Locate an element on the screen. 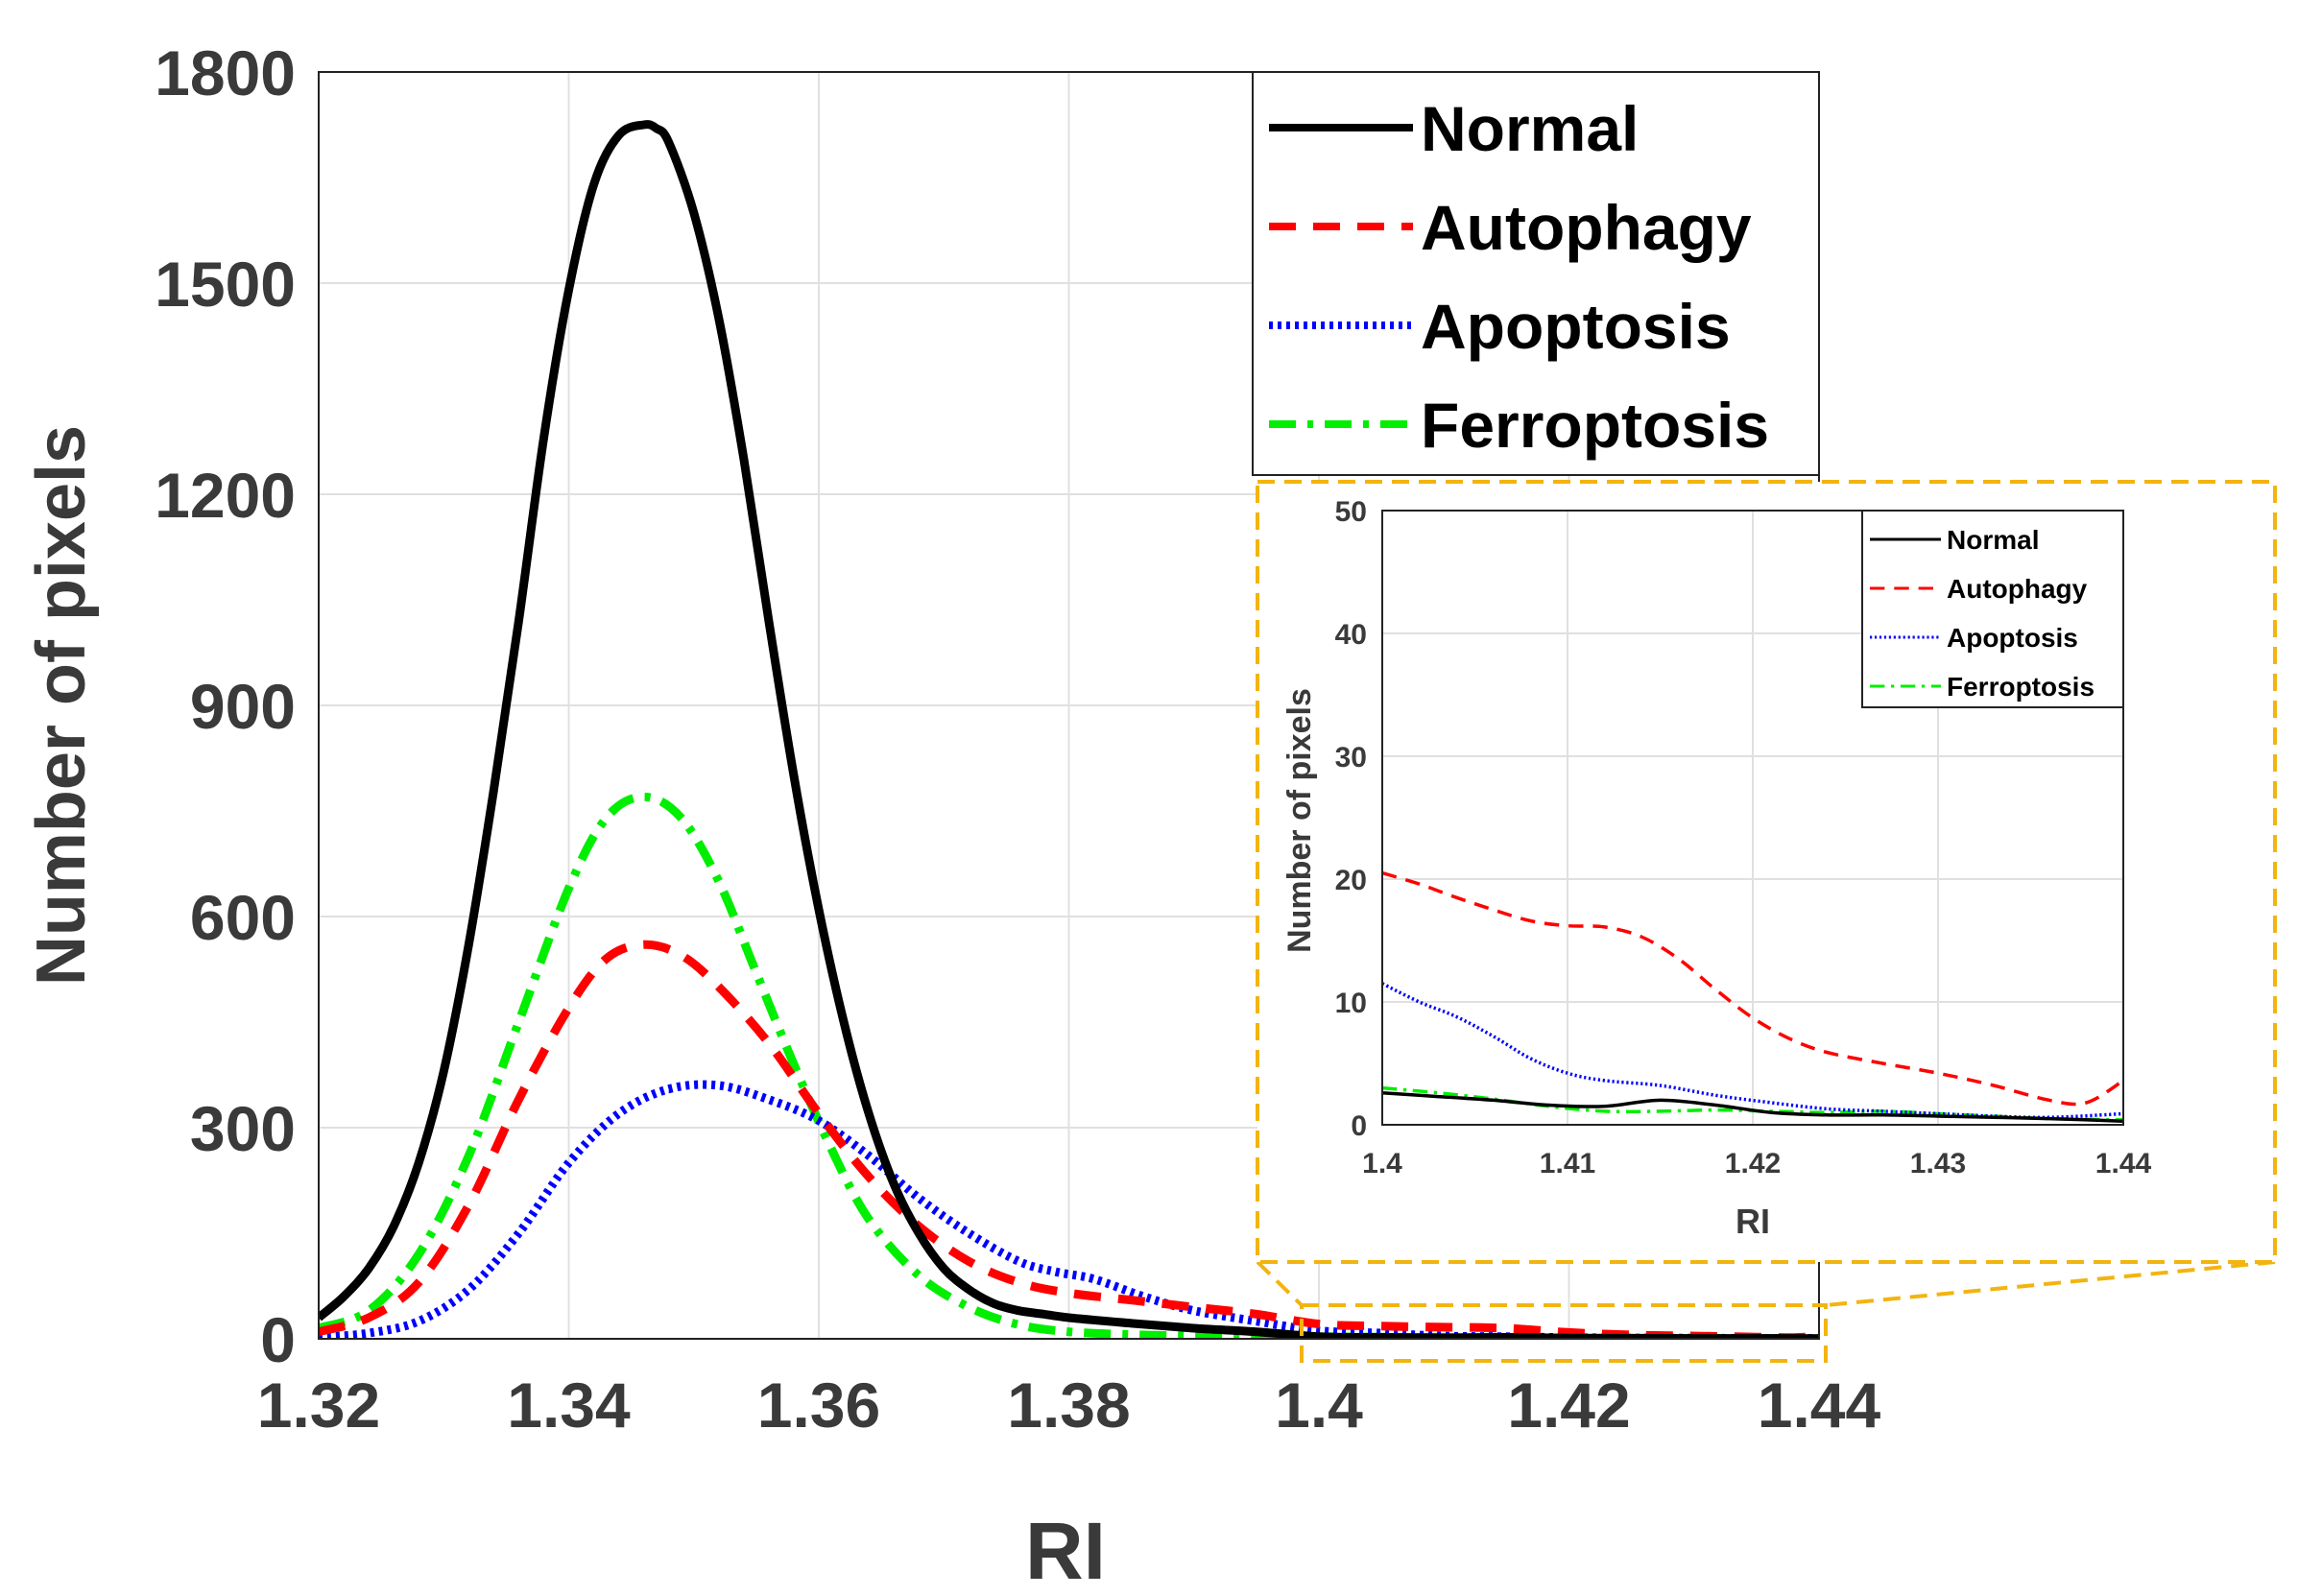  inset-series-normal is located at coordinates (1752, 1106).